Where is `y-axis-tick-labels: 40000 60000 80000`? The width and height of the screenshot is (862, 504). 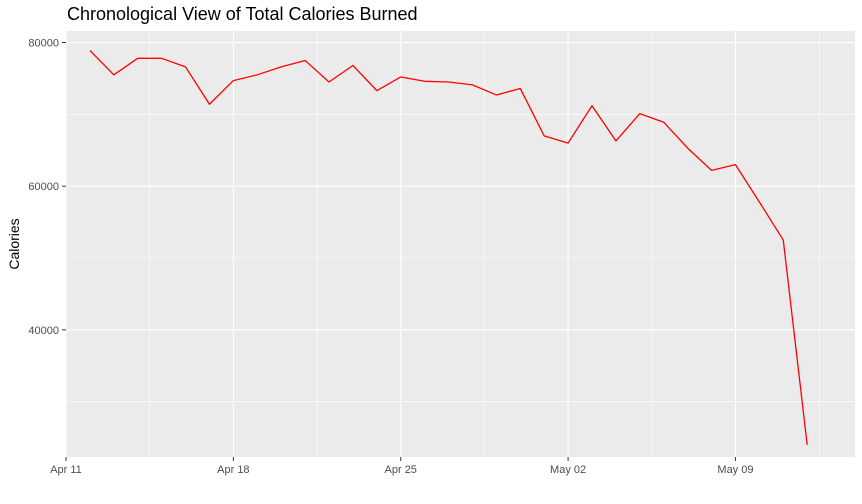 y-axis-tick-labels: 40000 60000 80000 is located at coordinates (43, 186).